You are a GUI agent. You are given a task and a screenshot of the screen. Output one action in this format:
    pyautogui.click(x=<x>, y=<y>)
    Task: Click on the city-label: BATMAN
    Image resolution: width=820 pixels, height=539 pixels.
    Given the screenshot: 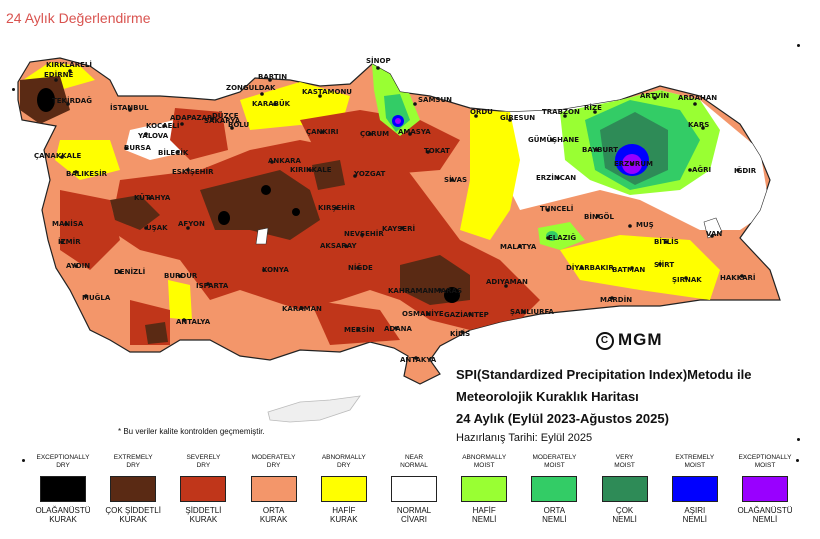 What is the action you would take?
    pyautogui.click(x=628, y=270)
    